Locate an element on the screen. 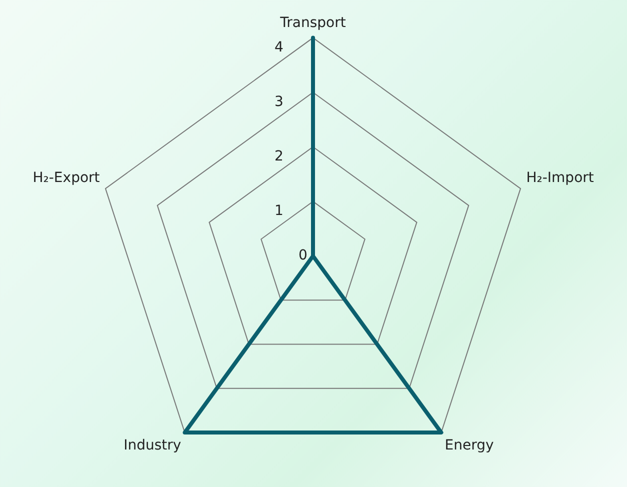 Image resolution: width=627 pixels, height=487 pixels. spoke-label: Energy is located at coordinates (469, 445).